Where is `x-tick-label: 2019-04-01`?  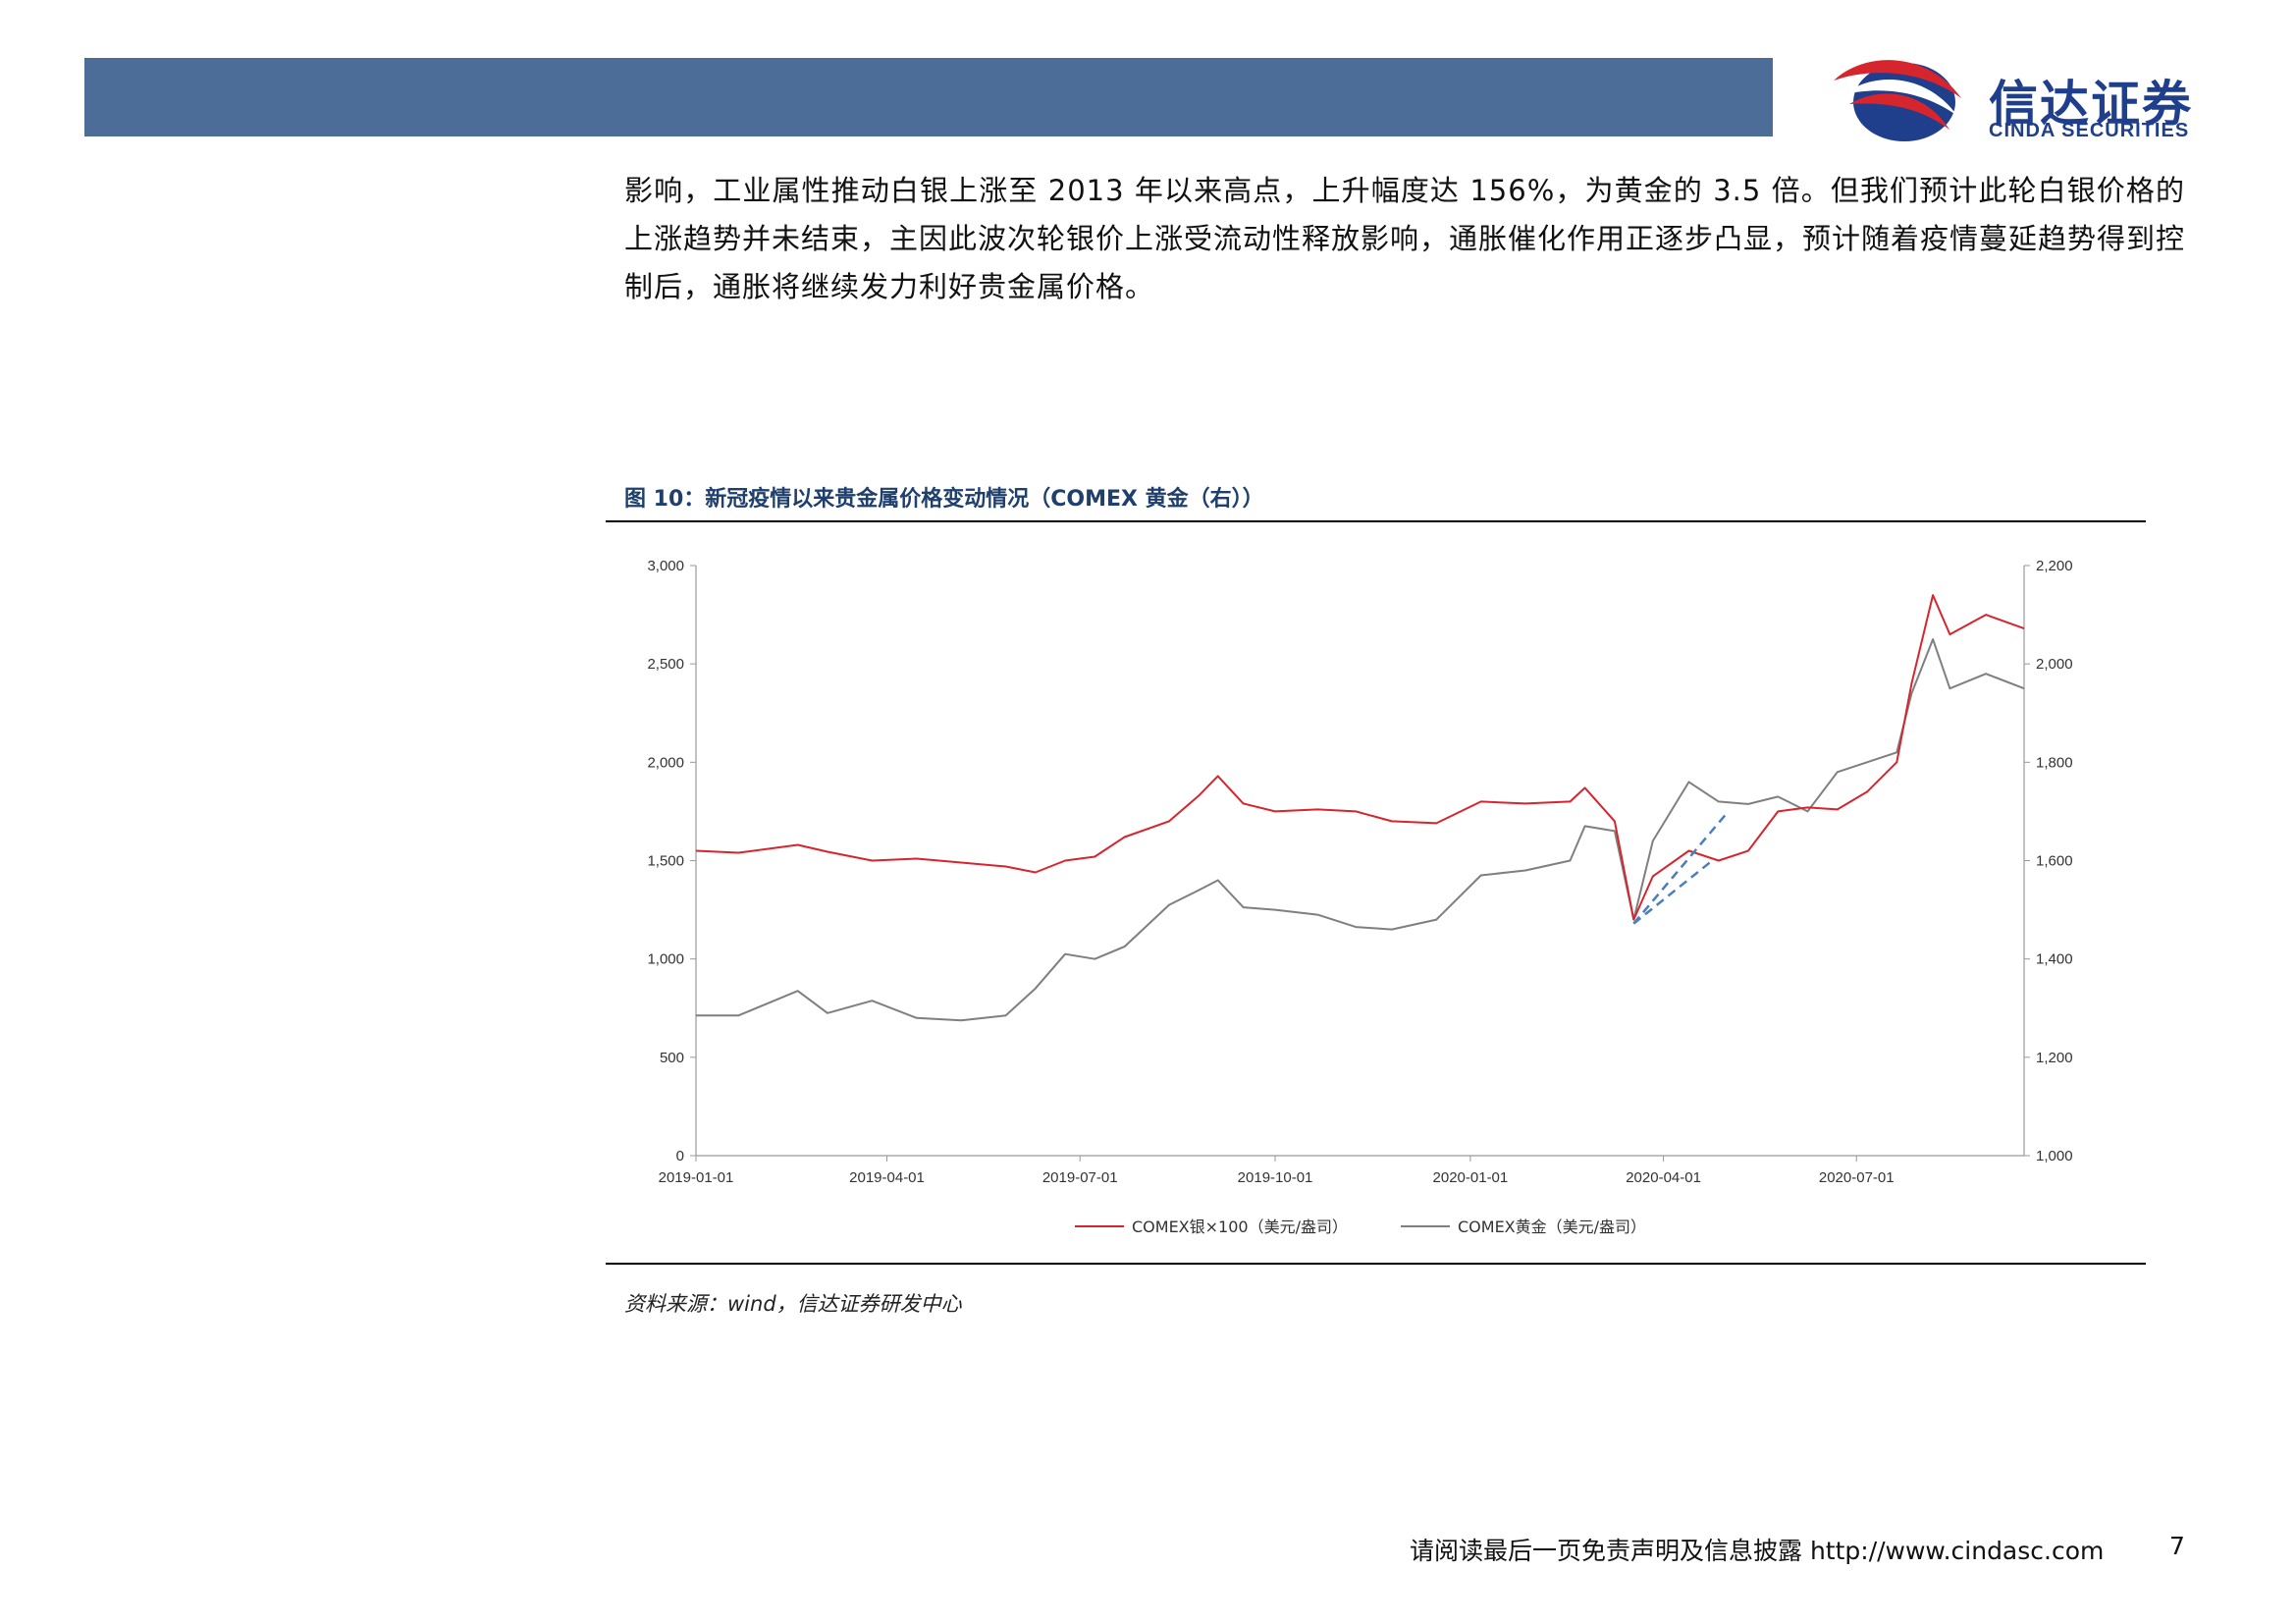
x-tick-label: 2019-04-01 is located at coordinates (887, 1177).